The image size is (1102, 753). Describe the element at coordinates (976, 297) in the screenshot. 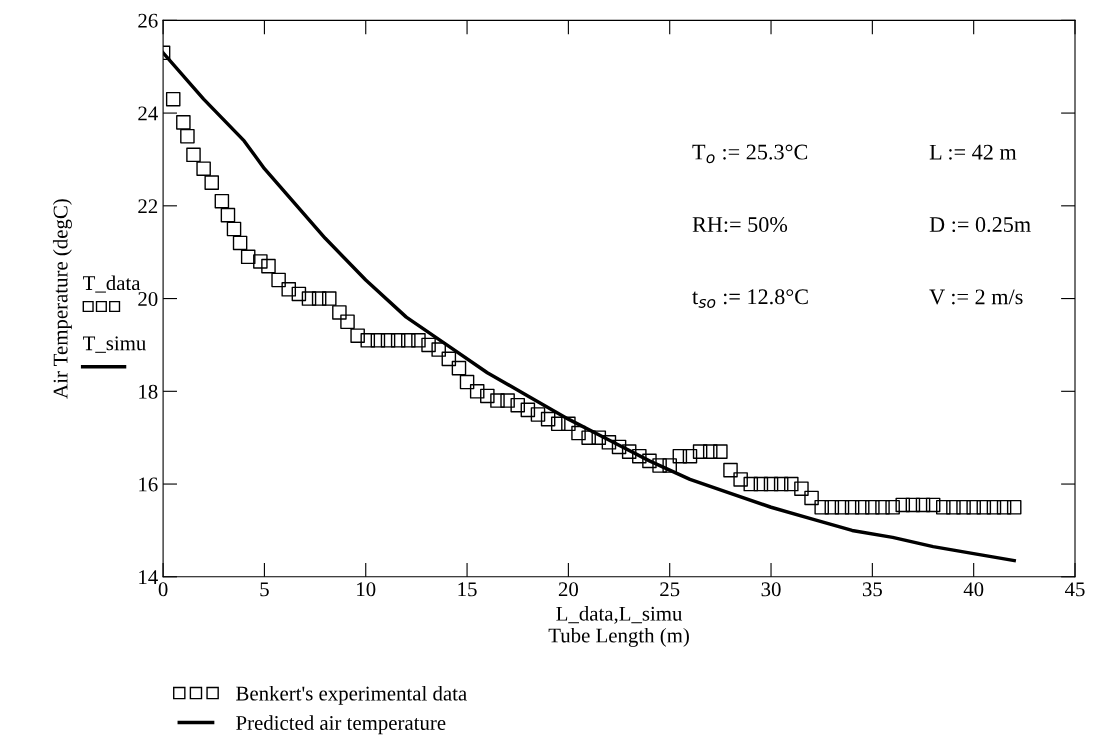

I see `annotation: V := 2 m/s` at that location.